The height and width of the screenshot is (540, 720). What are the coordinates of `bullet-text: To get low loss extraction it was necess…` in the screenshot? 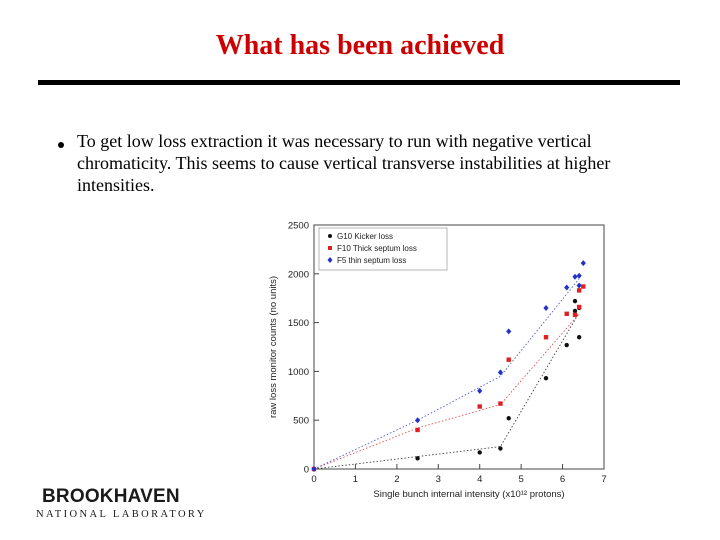 It's located at (344, 163).